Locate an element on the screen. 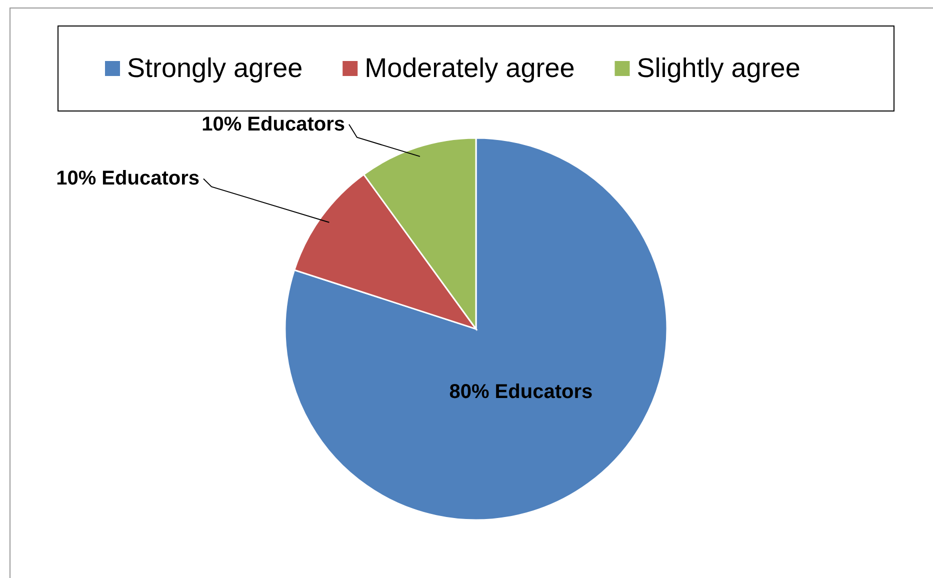 The image size is (933, 578). legend-label: Moderately agree is located at coordinates (469, 68).